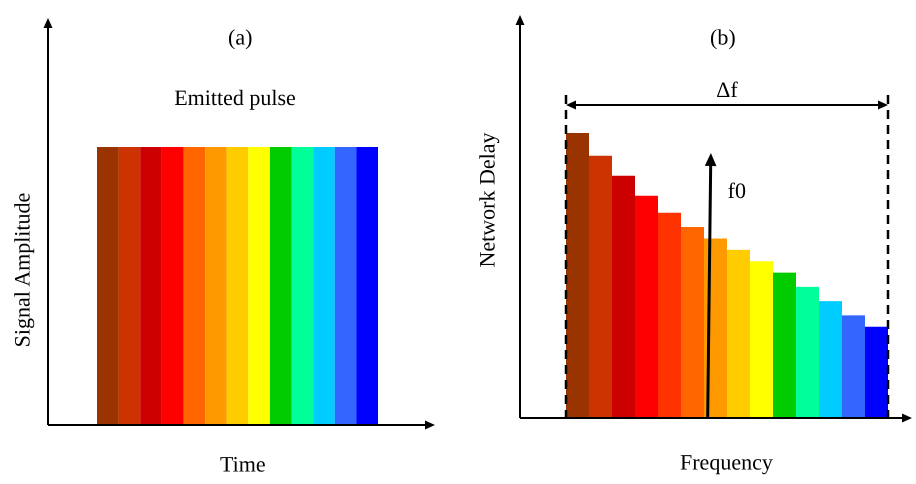 The image size is (916, 484). What do you see at coordinates (240, 37) in the screenshot?
I see `chart-title: (a)` at bounding box center [240, 37].